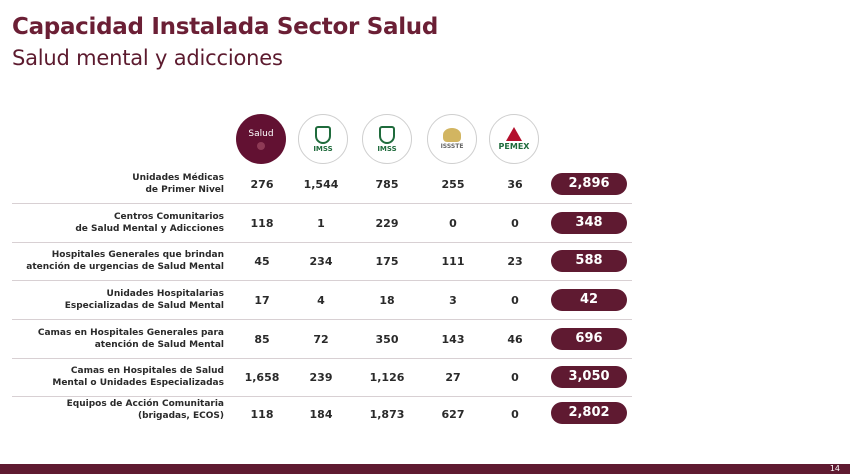 The image size is (850, 474). What do you see at coordinates (453, 261) in the screenshot?
I see `table-cell: 111` at bounding box center [453, 261].